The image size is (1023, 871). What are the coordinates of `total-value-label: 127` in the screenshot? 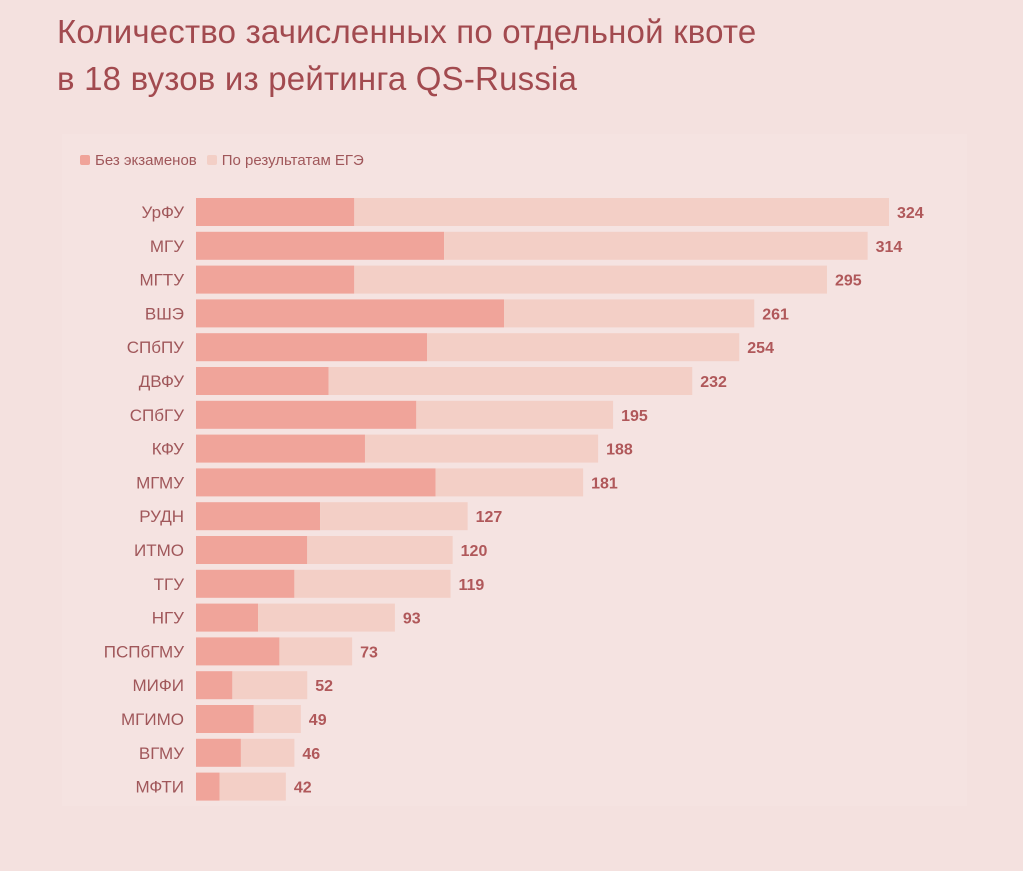 It's located at (489, 517).